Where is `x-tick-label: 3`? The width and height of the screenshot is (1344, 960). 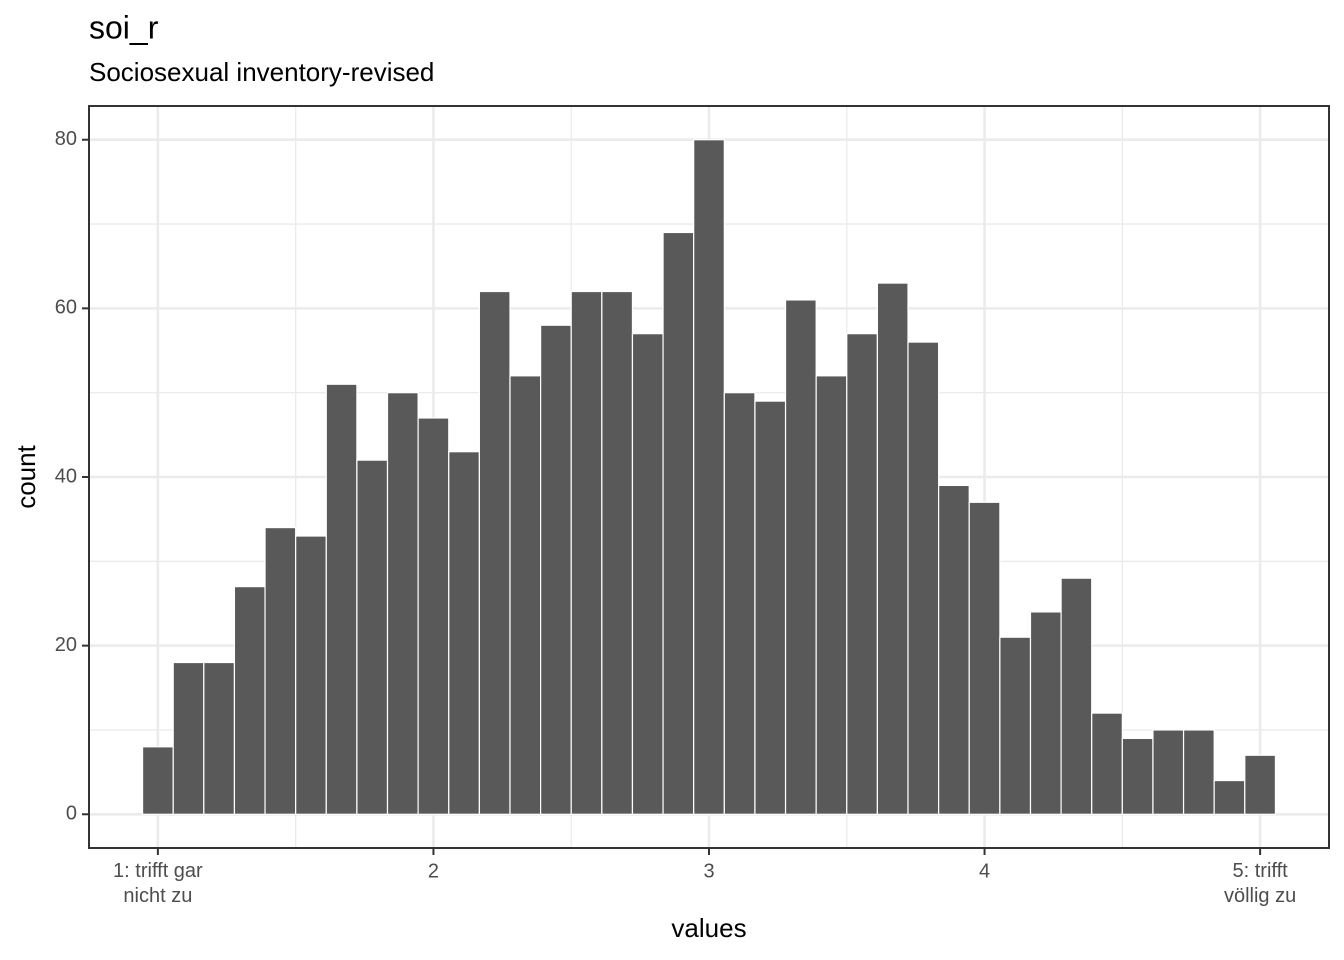 x-tick-label: 3 is located at coordinates (708, 871).